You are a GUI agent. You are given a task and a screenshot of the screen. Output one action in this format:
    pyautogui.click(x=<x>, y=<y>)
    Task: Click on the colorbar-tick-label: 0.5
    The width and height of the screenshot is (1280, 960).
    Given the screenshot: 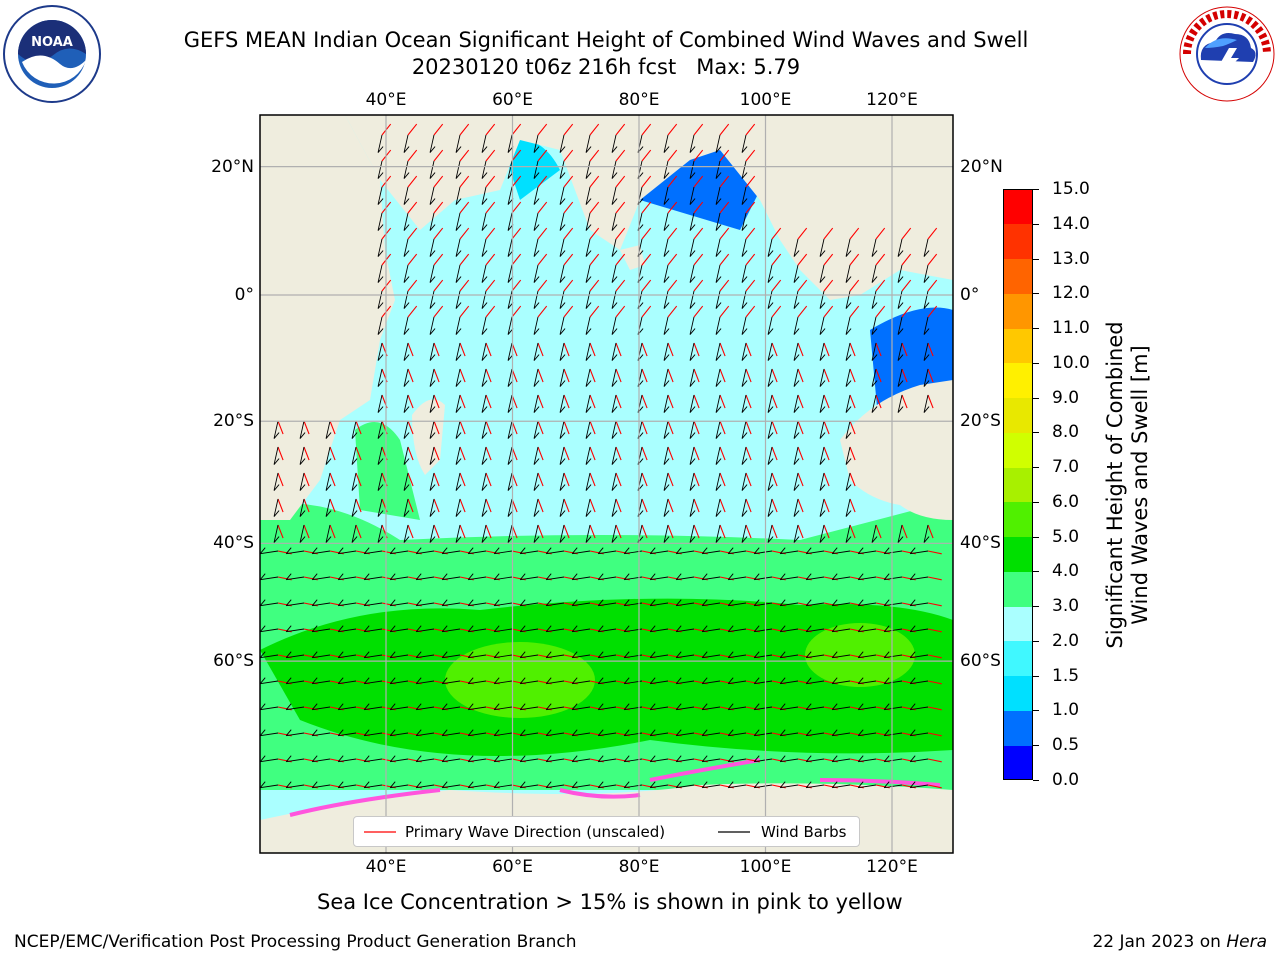 What is the action you would take?
    pyautogui.click(x=1066, y=745)
    